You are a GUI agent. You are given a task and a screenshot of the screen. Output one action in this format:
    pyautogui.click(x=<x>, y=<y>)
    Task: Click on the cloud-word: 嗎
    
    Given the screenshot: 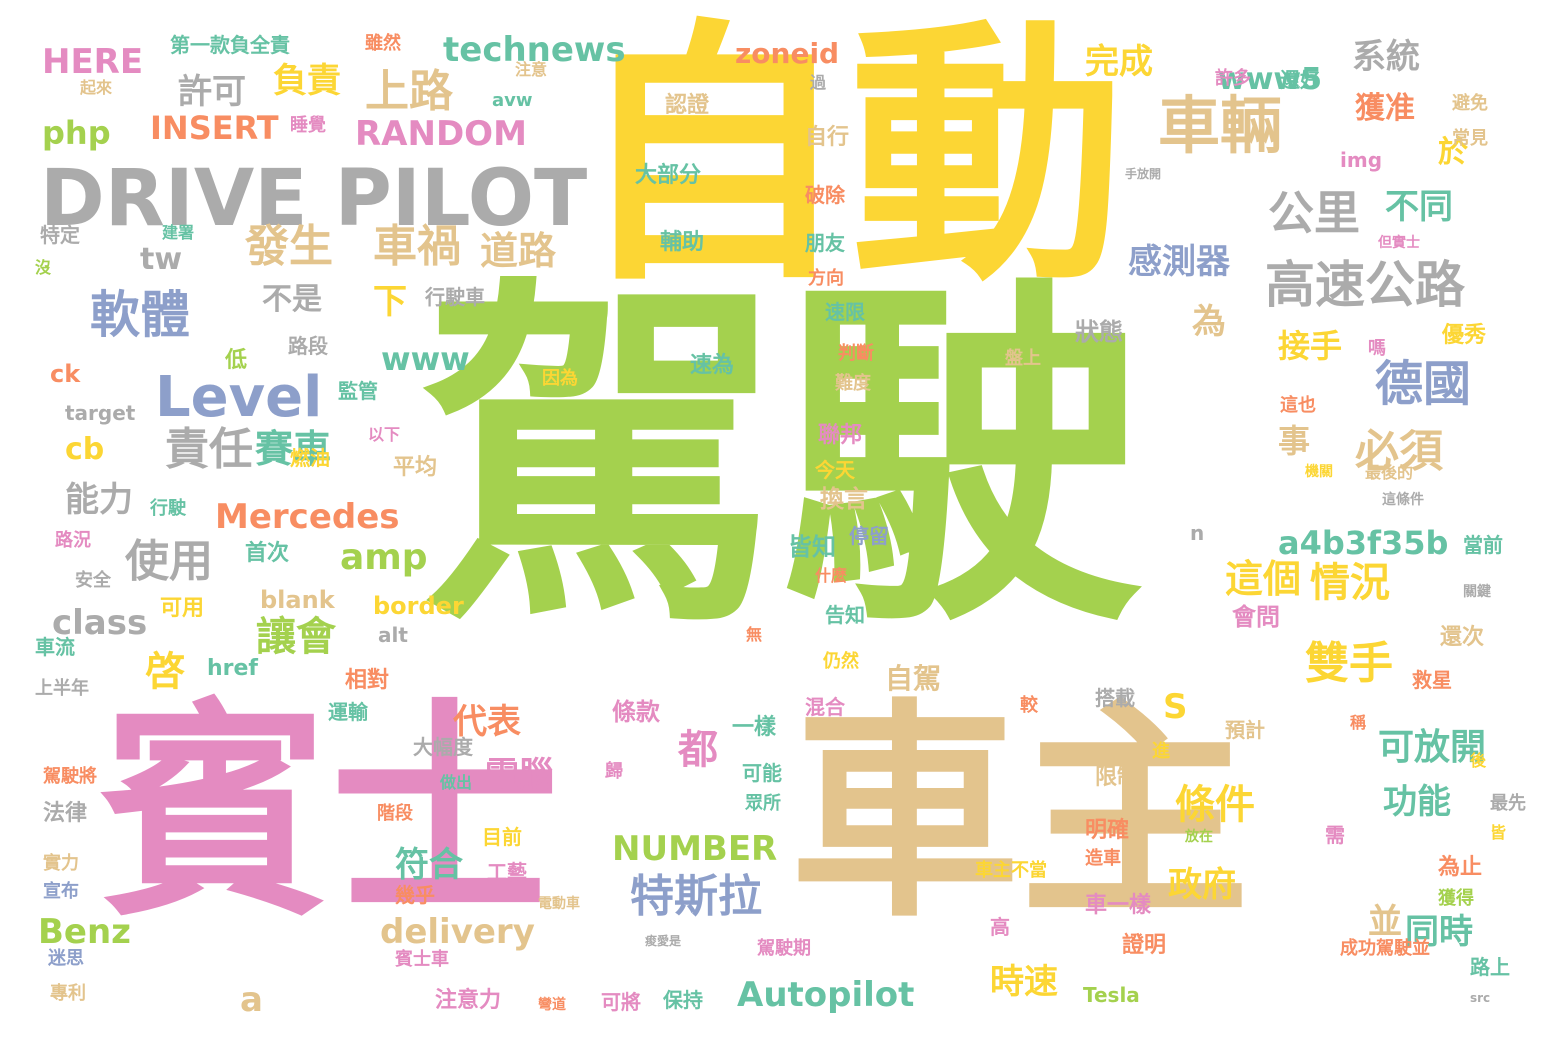 What is the action you would take?
    pyautogui.click(x=1377, y=348)
    